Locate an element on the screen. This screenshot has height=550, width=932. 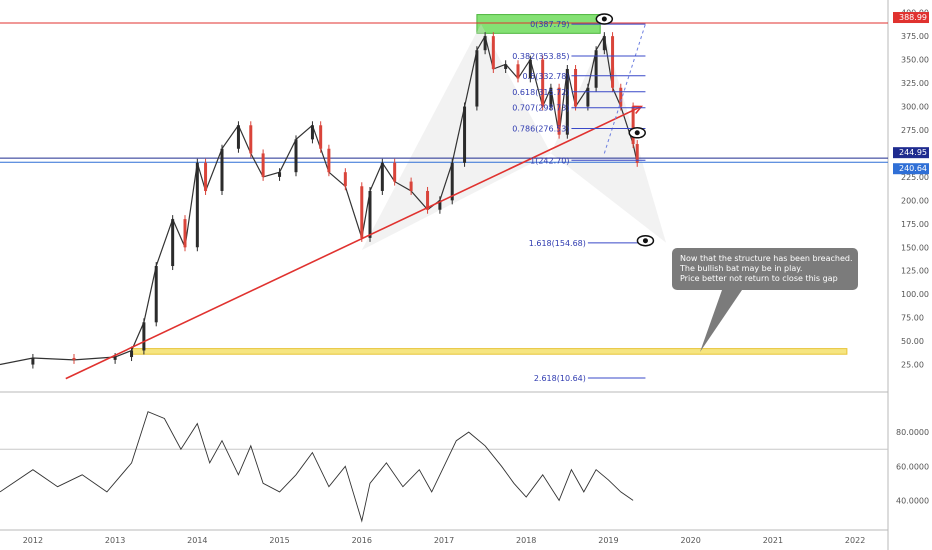
oscillator-tick-label: 40.0000 is located at coordinates (912, 500).